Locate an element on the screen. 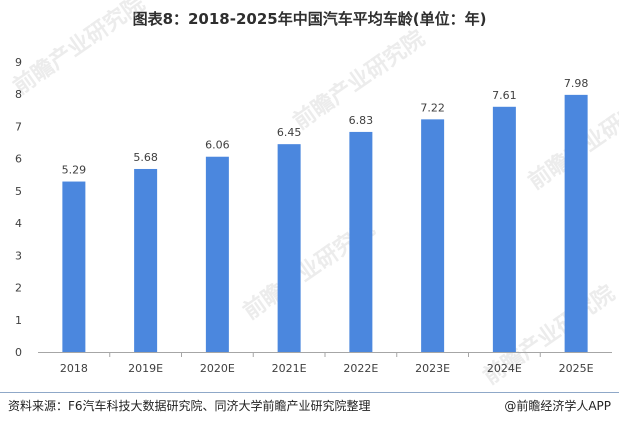 Image resolution: width=619 pixels, height=424 pixels. y-tick-label: 0 is located at coordinates (18, 352).